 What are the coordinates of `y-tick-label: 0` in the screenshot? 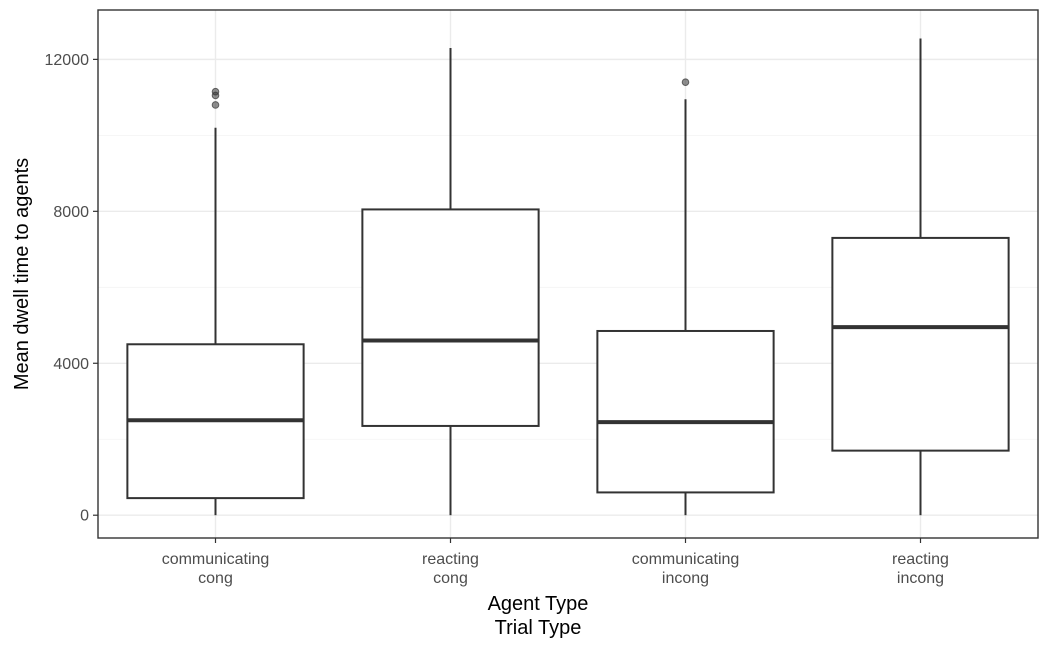 It's located at (84, 516).